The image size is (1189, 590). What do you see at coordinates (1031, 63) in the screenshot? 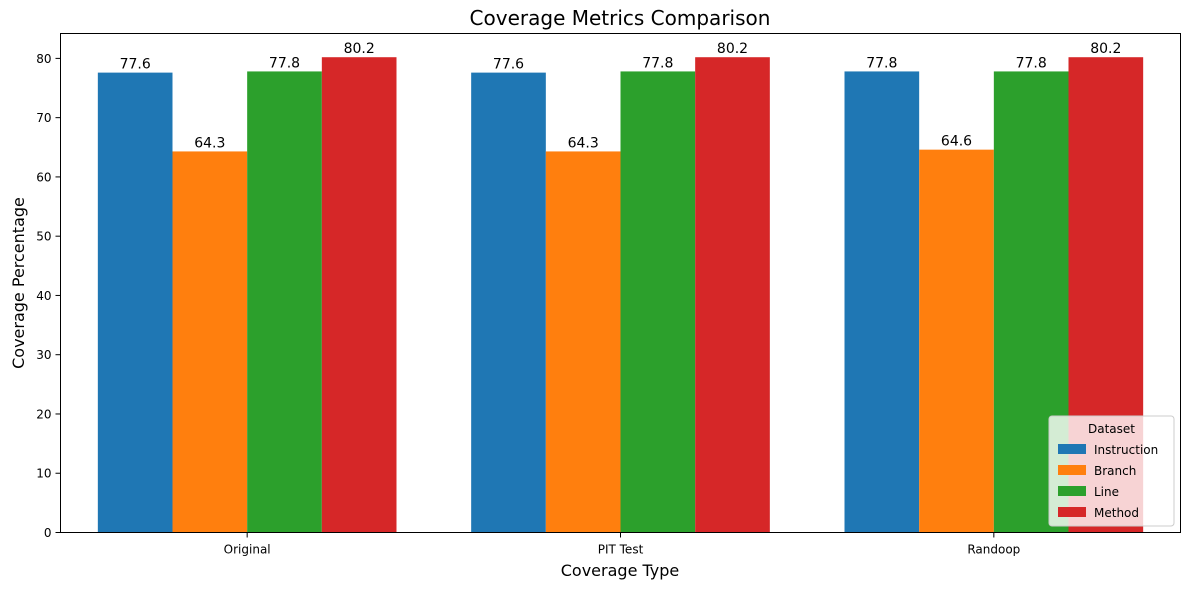
I see `bar-value-label-line-randoop: 77.8` at bounding box center [1031, 63].